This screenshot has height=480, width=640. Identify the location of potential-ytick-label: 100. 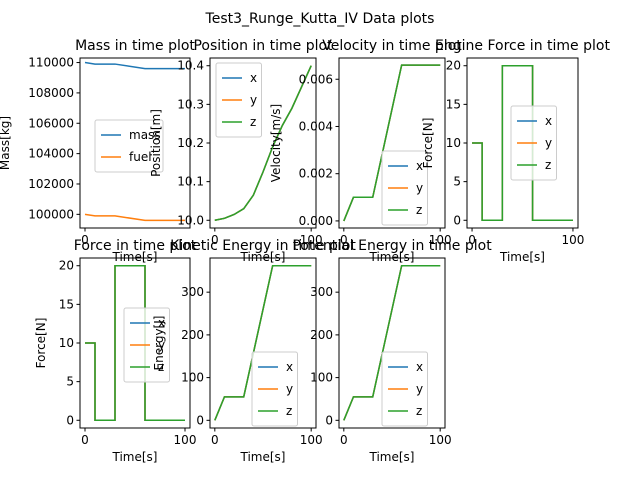
(321, 378).